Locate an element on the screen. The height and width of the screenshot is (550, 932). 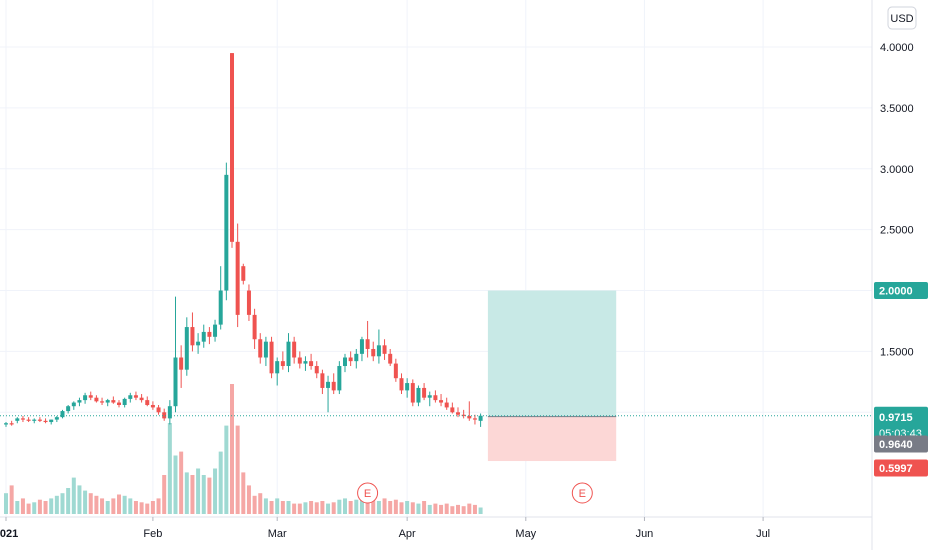
currency-badge: USD is located at coordinates (902, 18).